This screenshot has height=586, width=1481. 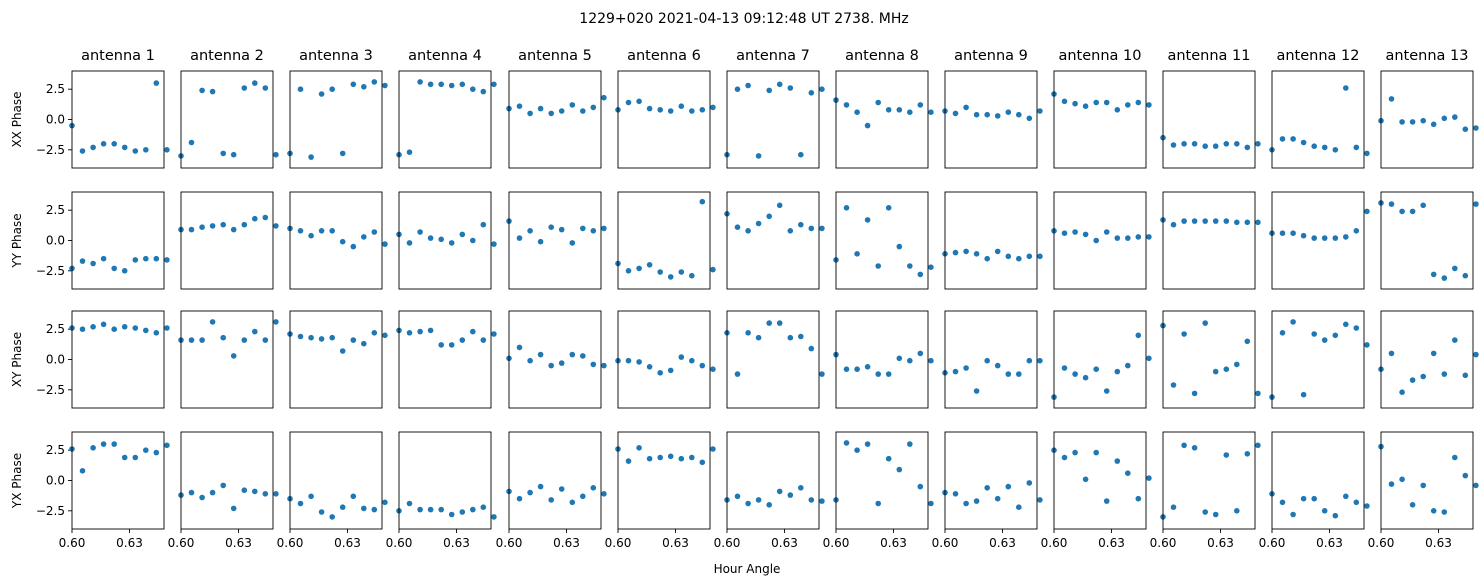 I want to click on y-tick-label: 2.5, so click(x=55, y=450).